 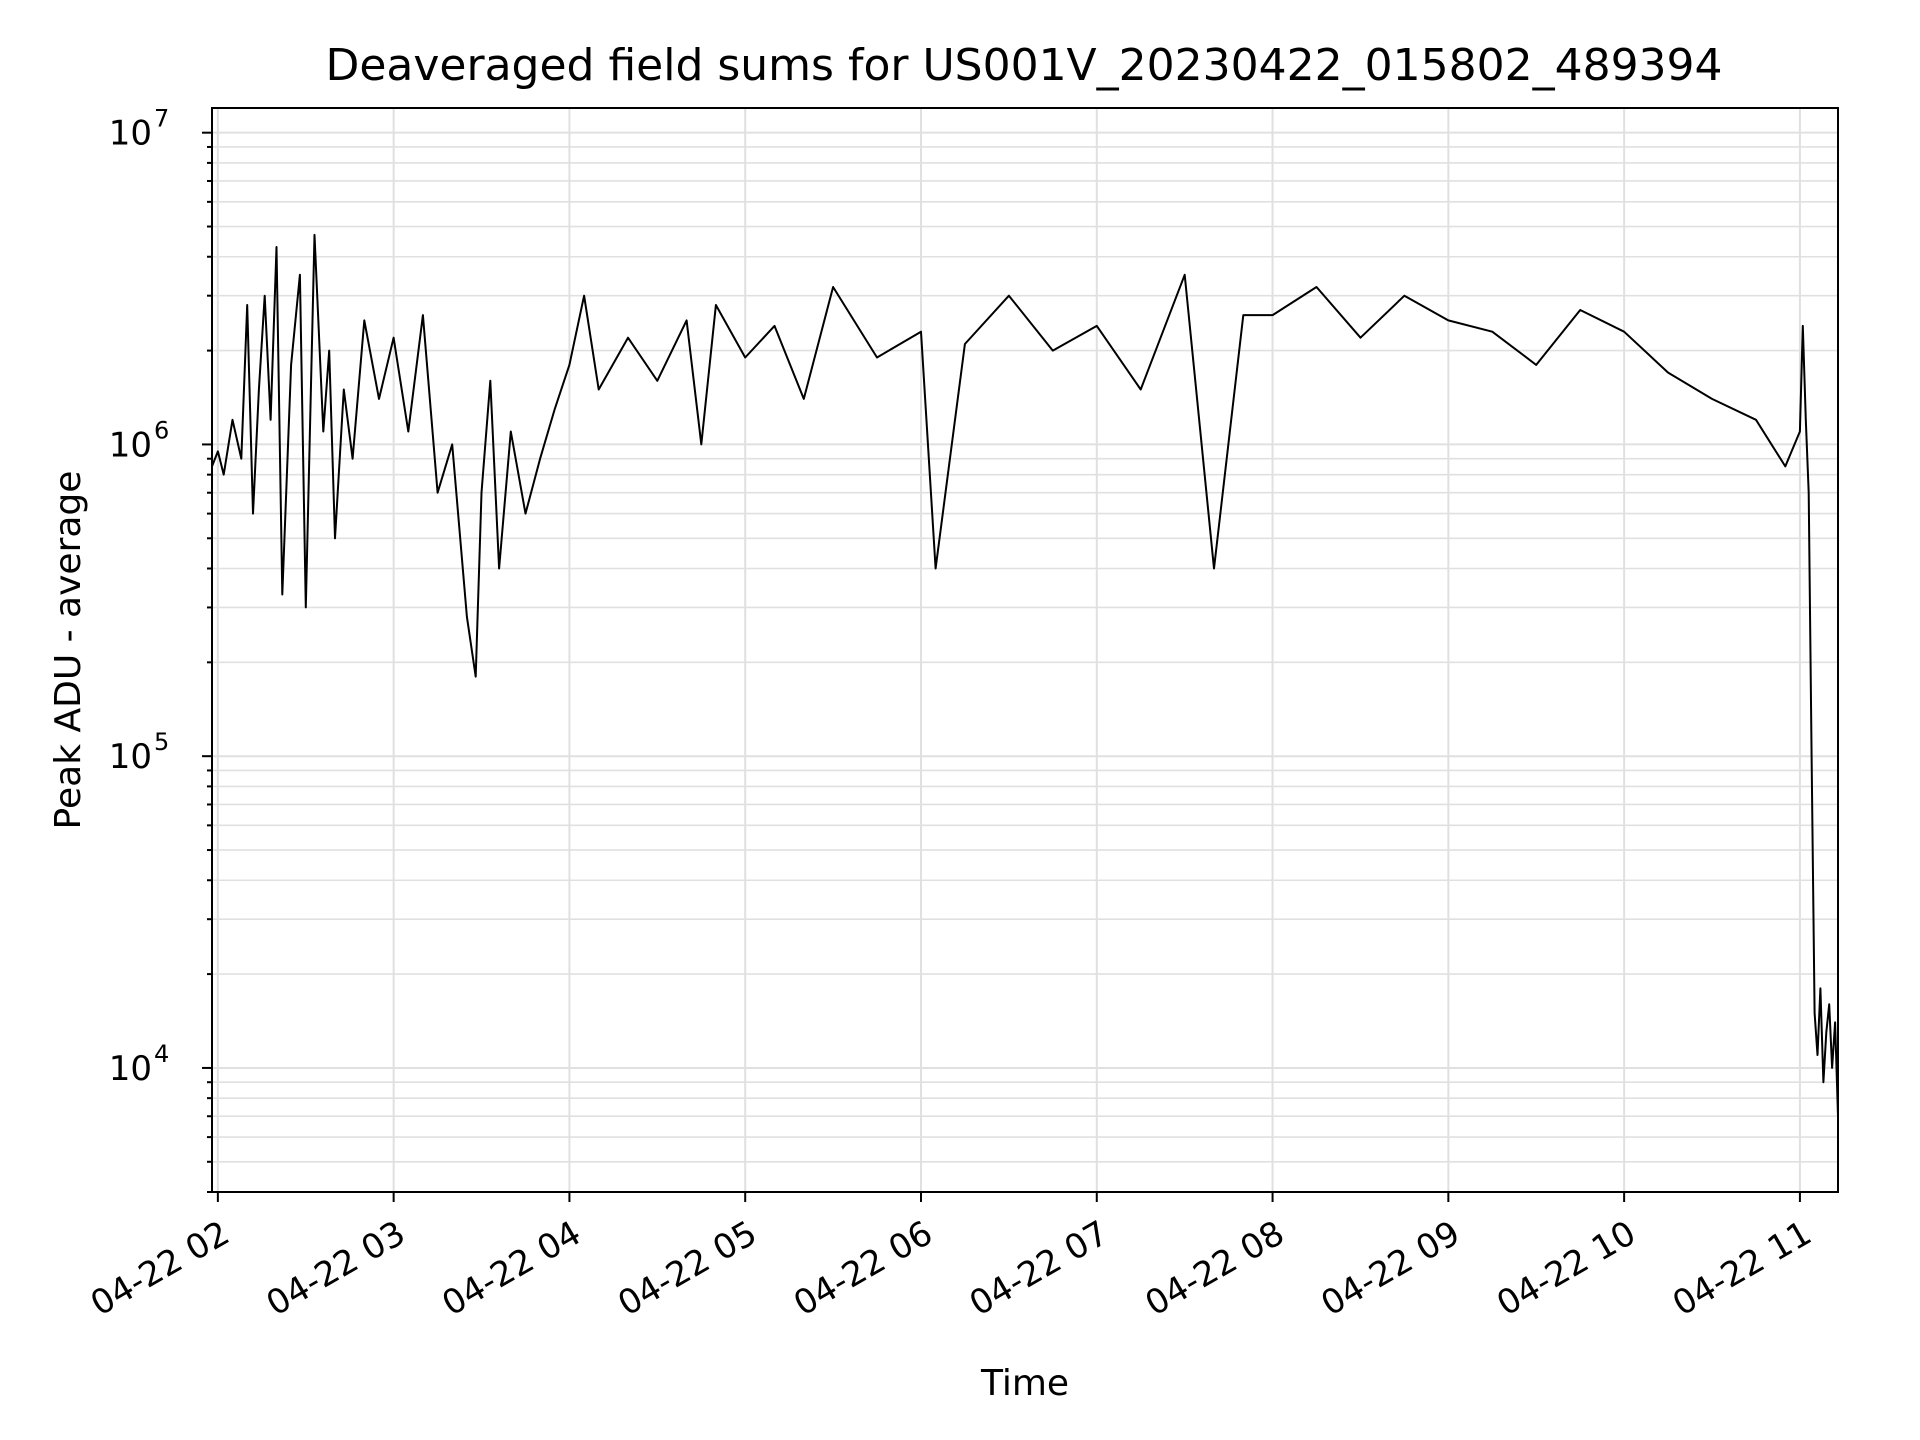 What do you see at coordinates (687, 1268) in the screenshot?
I see `x-tick-label: 04-22 05` at bounding box center [687, 1268].